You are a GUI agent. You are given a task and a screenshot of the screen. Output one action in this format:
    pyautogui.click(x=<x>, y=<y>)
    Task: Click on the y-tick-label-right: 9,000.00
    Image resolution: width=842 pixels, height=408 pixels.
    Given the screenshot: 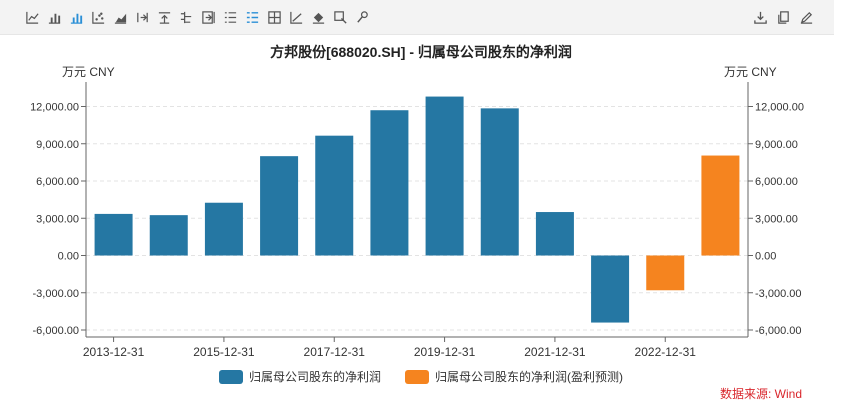 What is the action you would take?
    pyautogui.click(x=776, y=145)
    